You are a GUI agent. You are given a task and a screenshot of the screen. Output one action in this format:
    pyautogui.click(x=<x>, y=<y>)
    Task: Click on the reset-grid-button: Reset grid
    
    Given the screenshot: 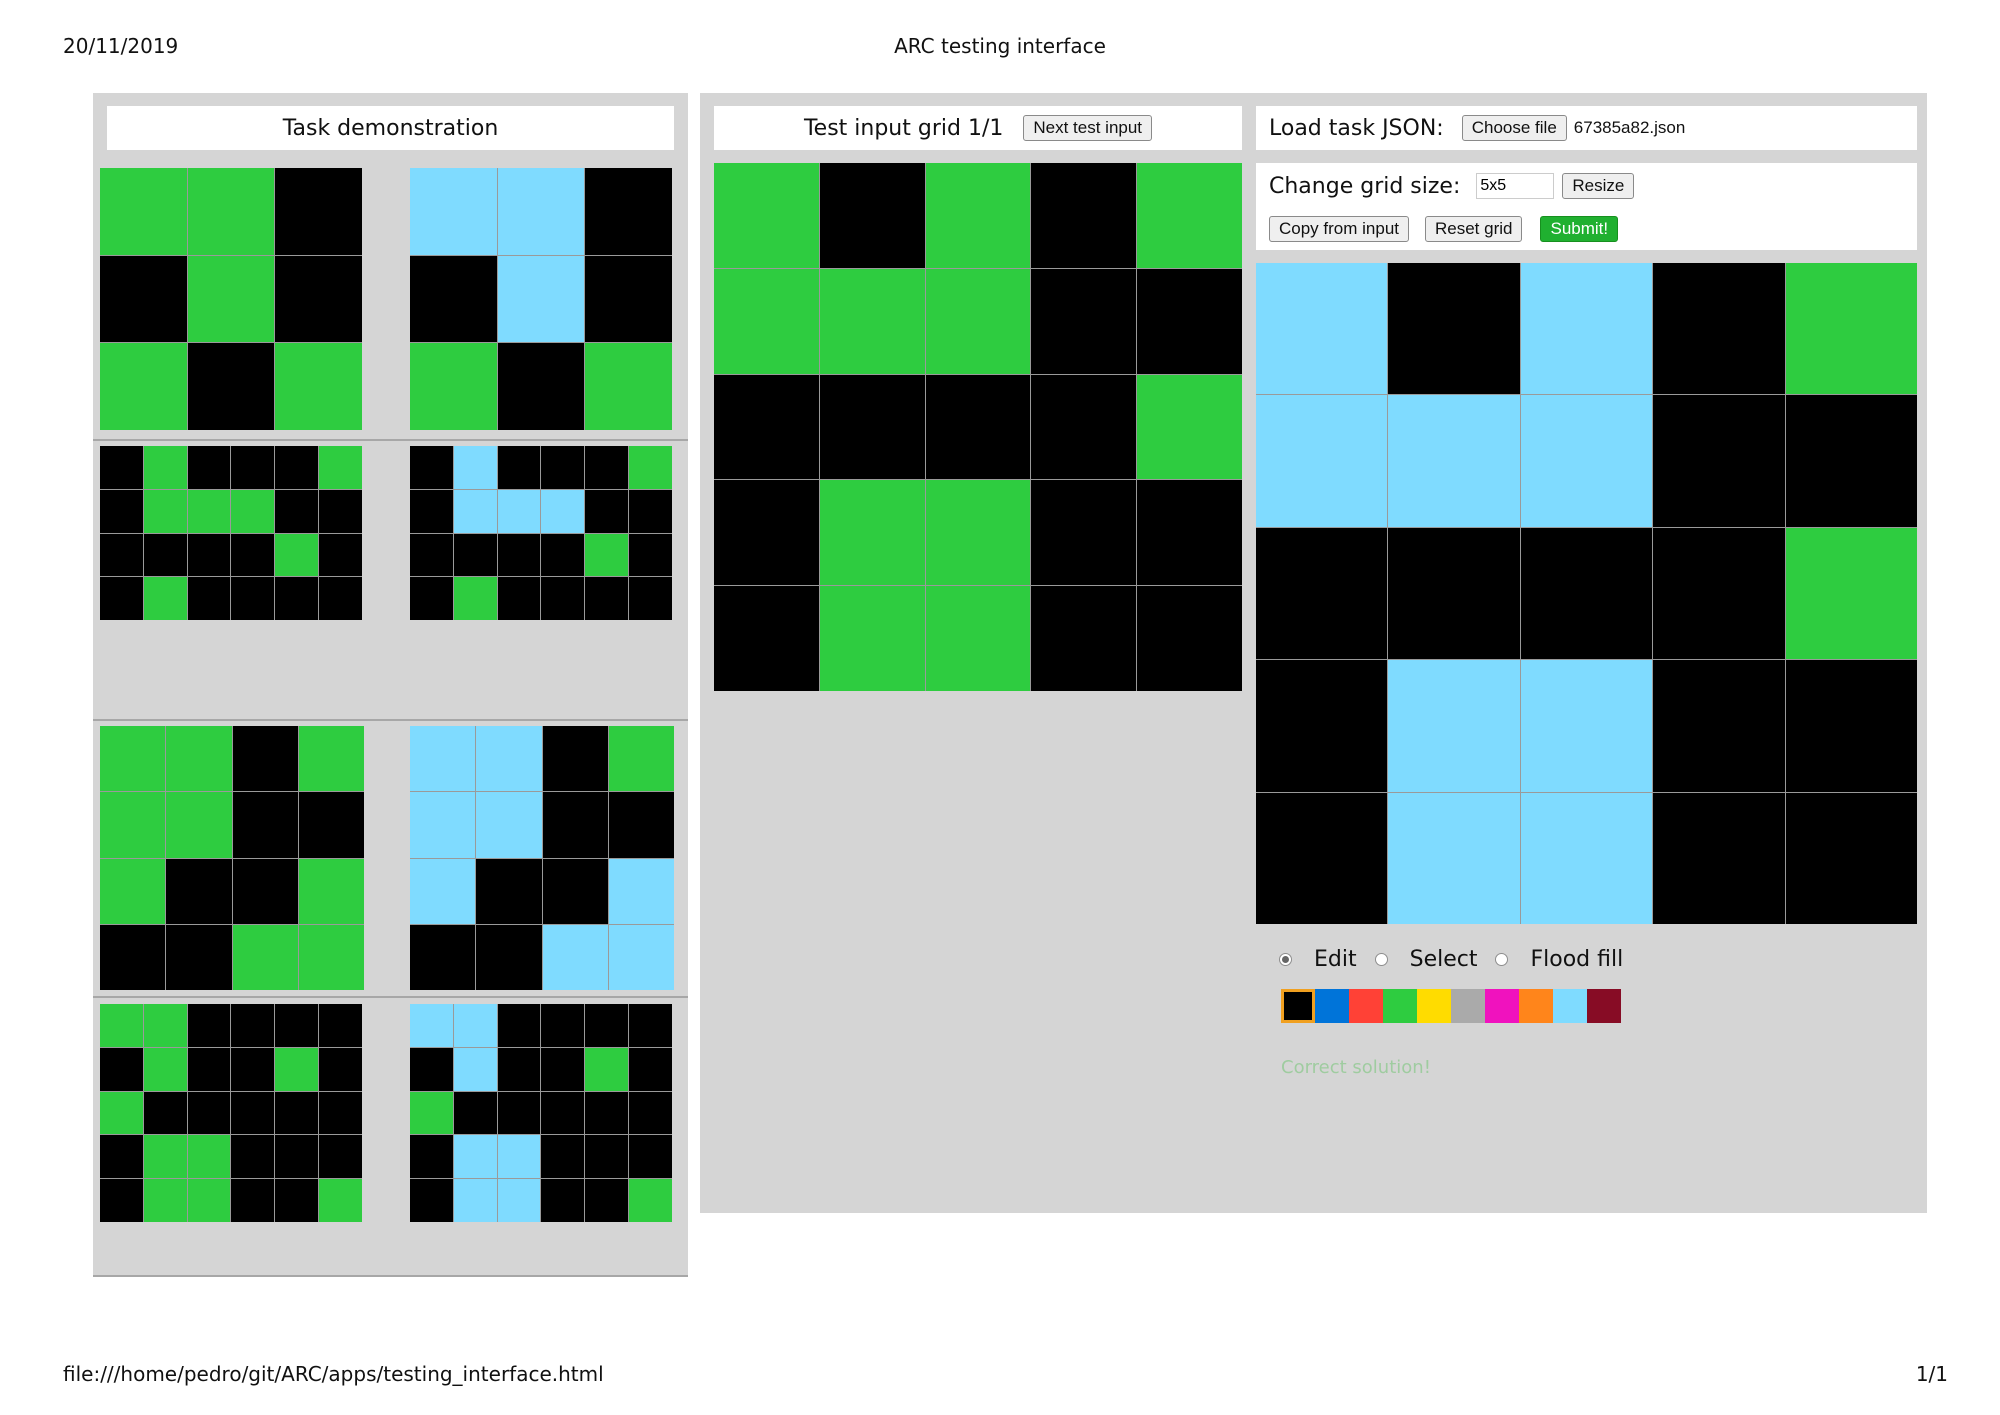 What is the action you would take?
    pyautogui.click(x=1474, y=229)
    